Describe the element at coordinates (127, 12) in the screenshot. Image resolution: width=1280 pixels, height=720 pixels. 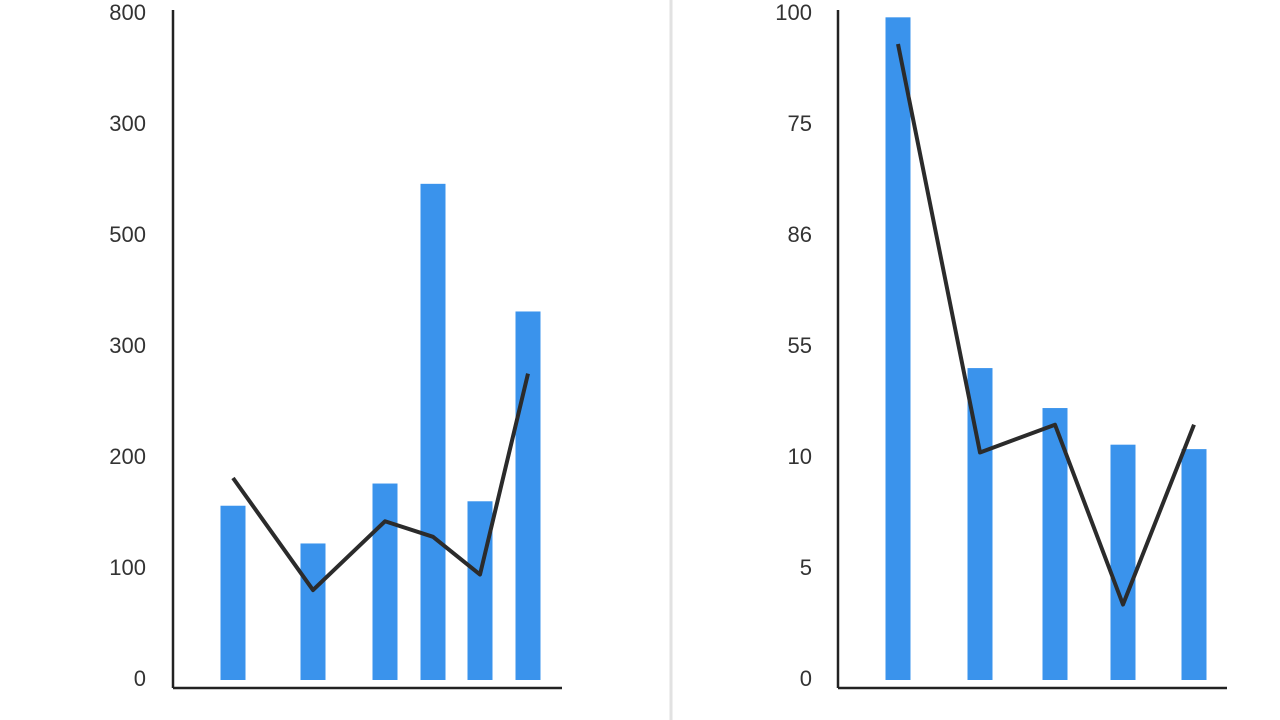
I see `y-tick-label: 800` at that location.